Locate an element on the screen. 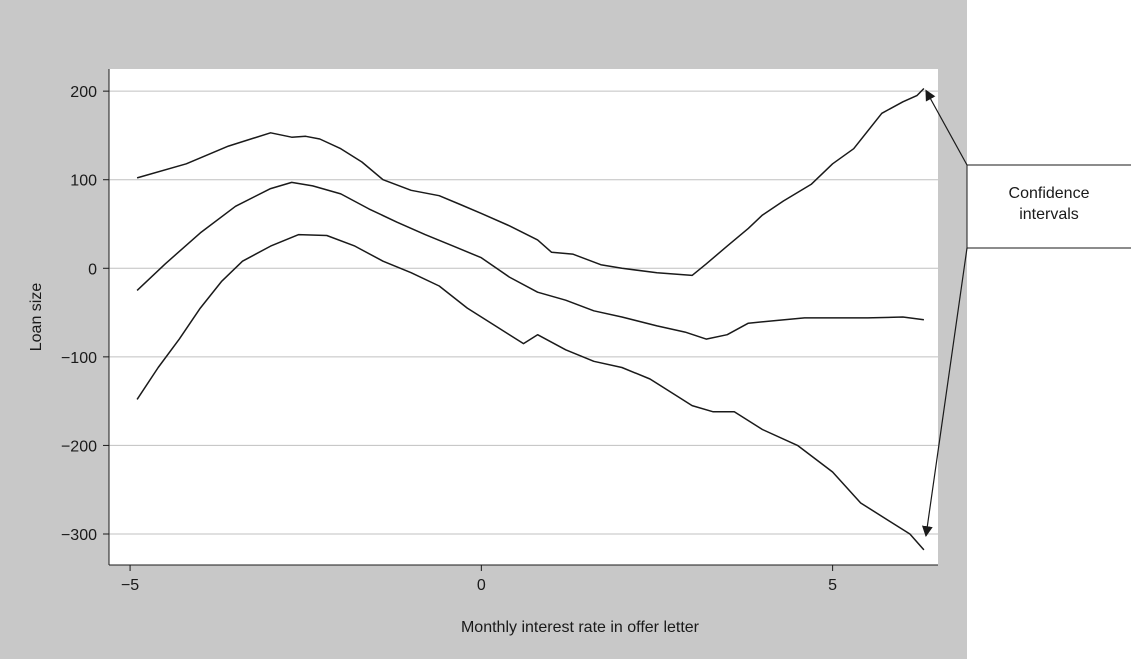  y-tick-label: −300 is located at coordinates (79, 535).